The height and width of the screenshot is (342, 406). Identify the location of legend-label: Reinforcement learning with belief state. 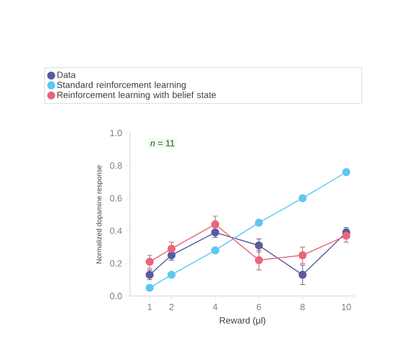
(136, 95).